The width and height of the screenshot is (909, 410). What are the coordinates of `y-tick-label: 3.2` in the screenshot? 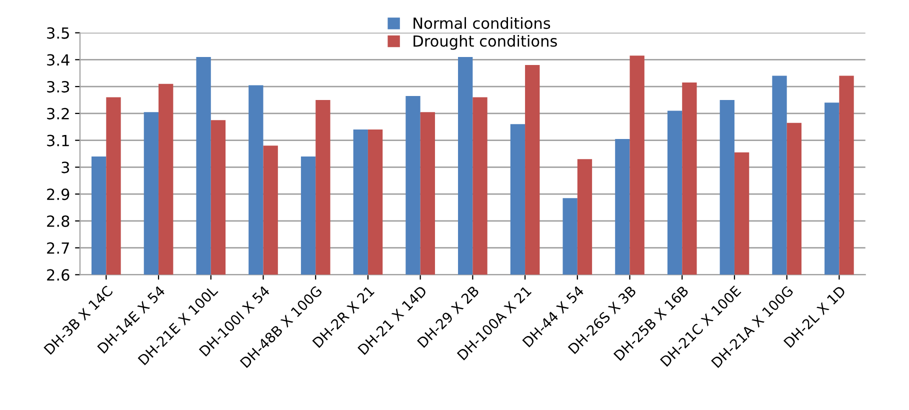 It's located at (58, 114).